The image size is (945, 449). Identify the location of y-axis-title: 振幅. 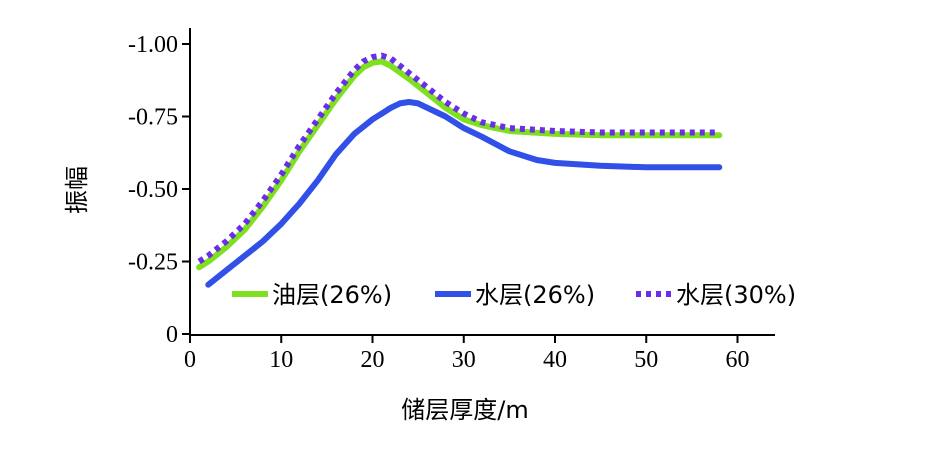
(77, 190).